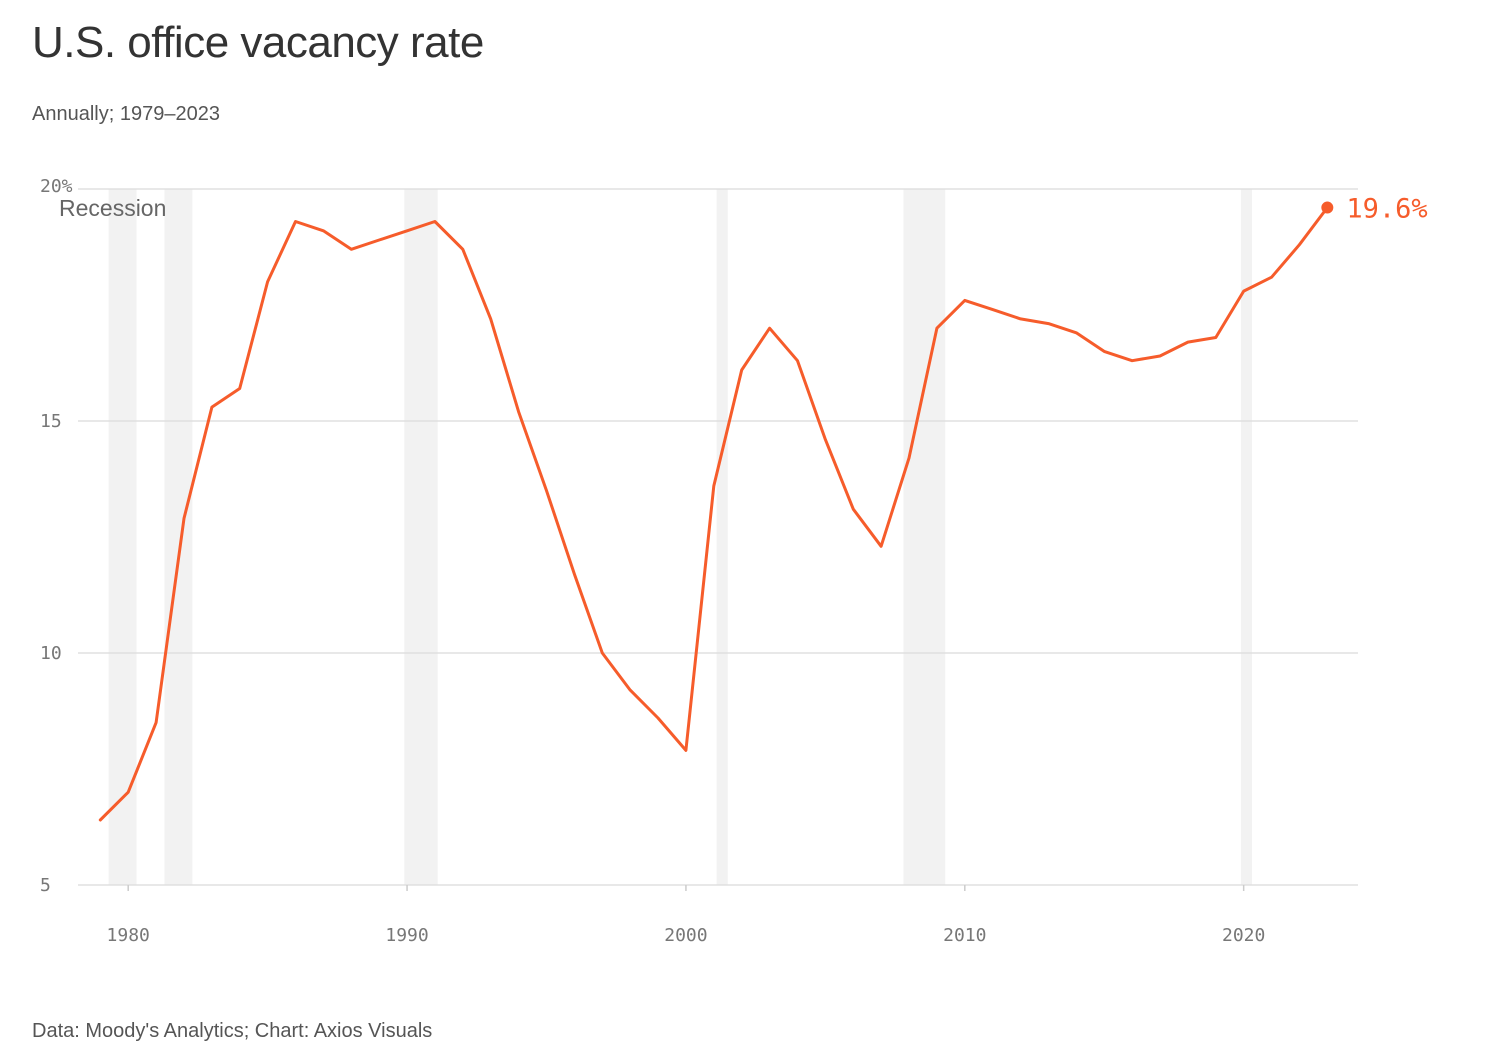 The height and width of the screenshot is (1063, 1491). What do you see at coordinates (51, 421) in the screenshot?
I see `y-tick-label: 15` at bounding box center [51, 421].